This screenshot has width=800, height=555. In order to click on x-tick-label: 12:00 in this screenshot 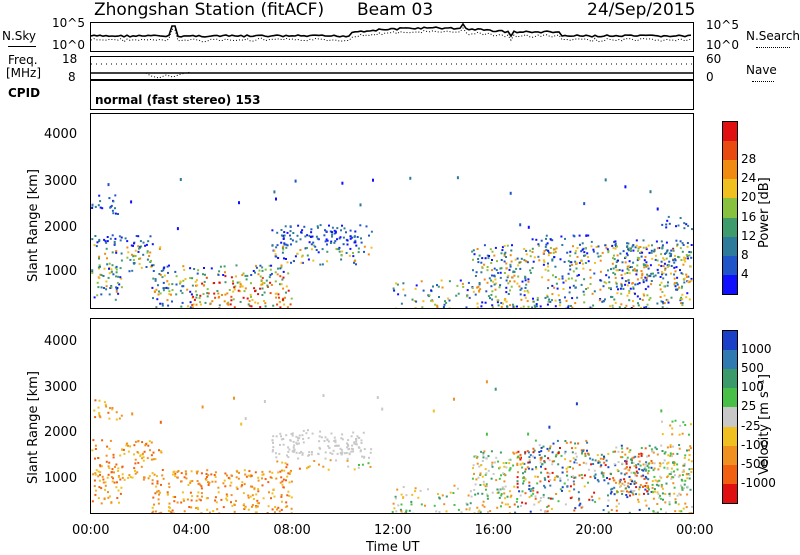, I will do `click(392, 530)`.